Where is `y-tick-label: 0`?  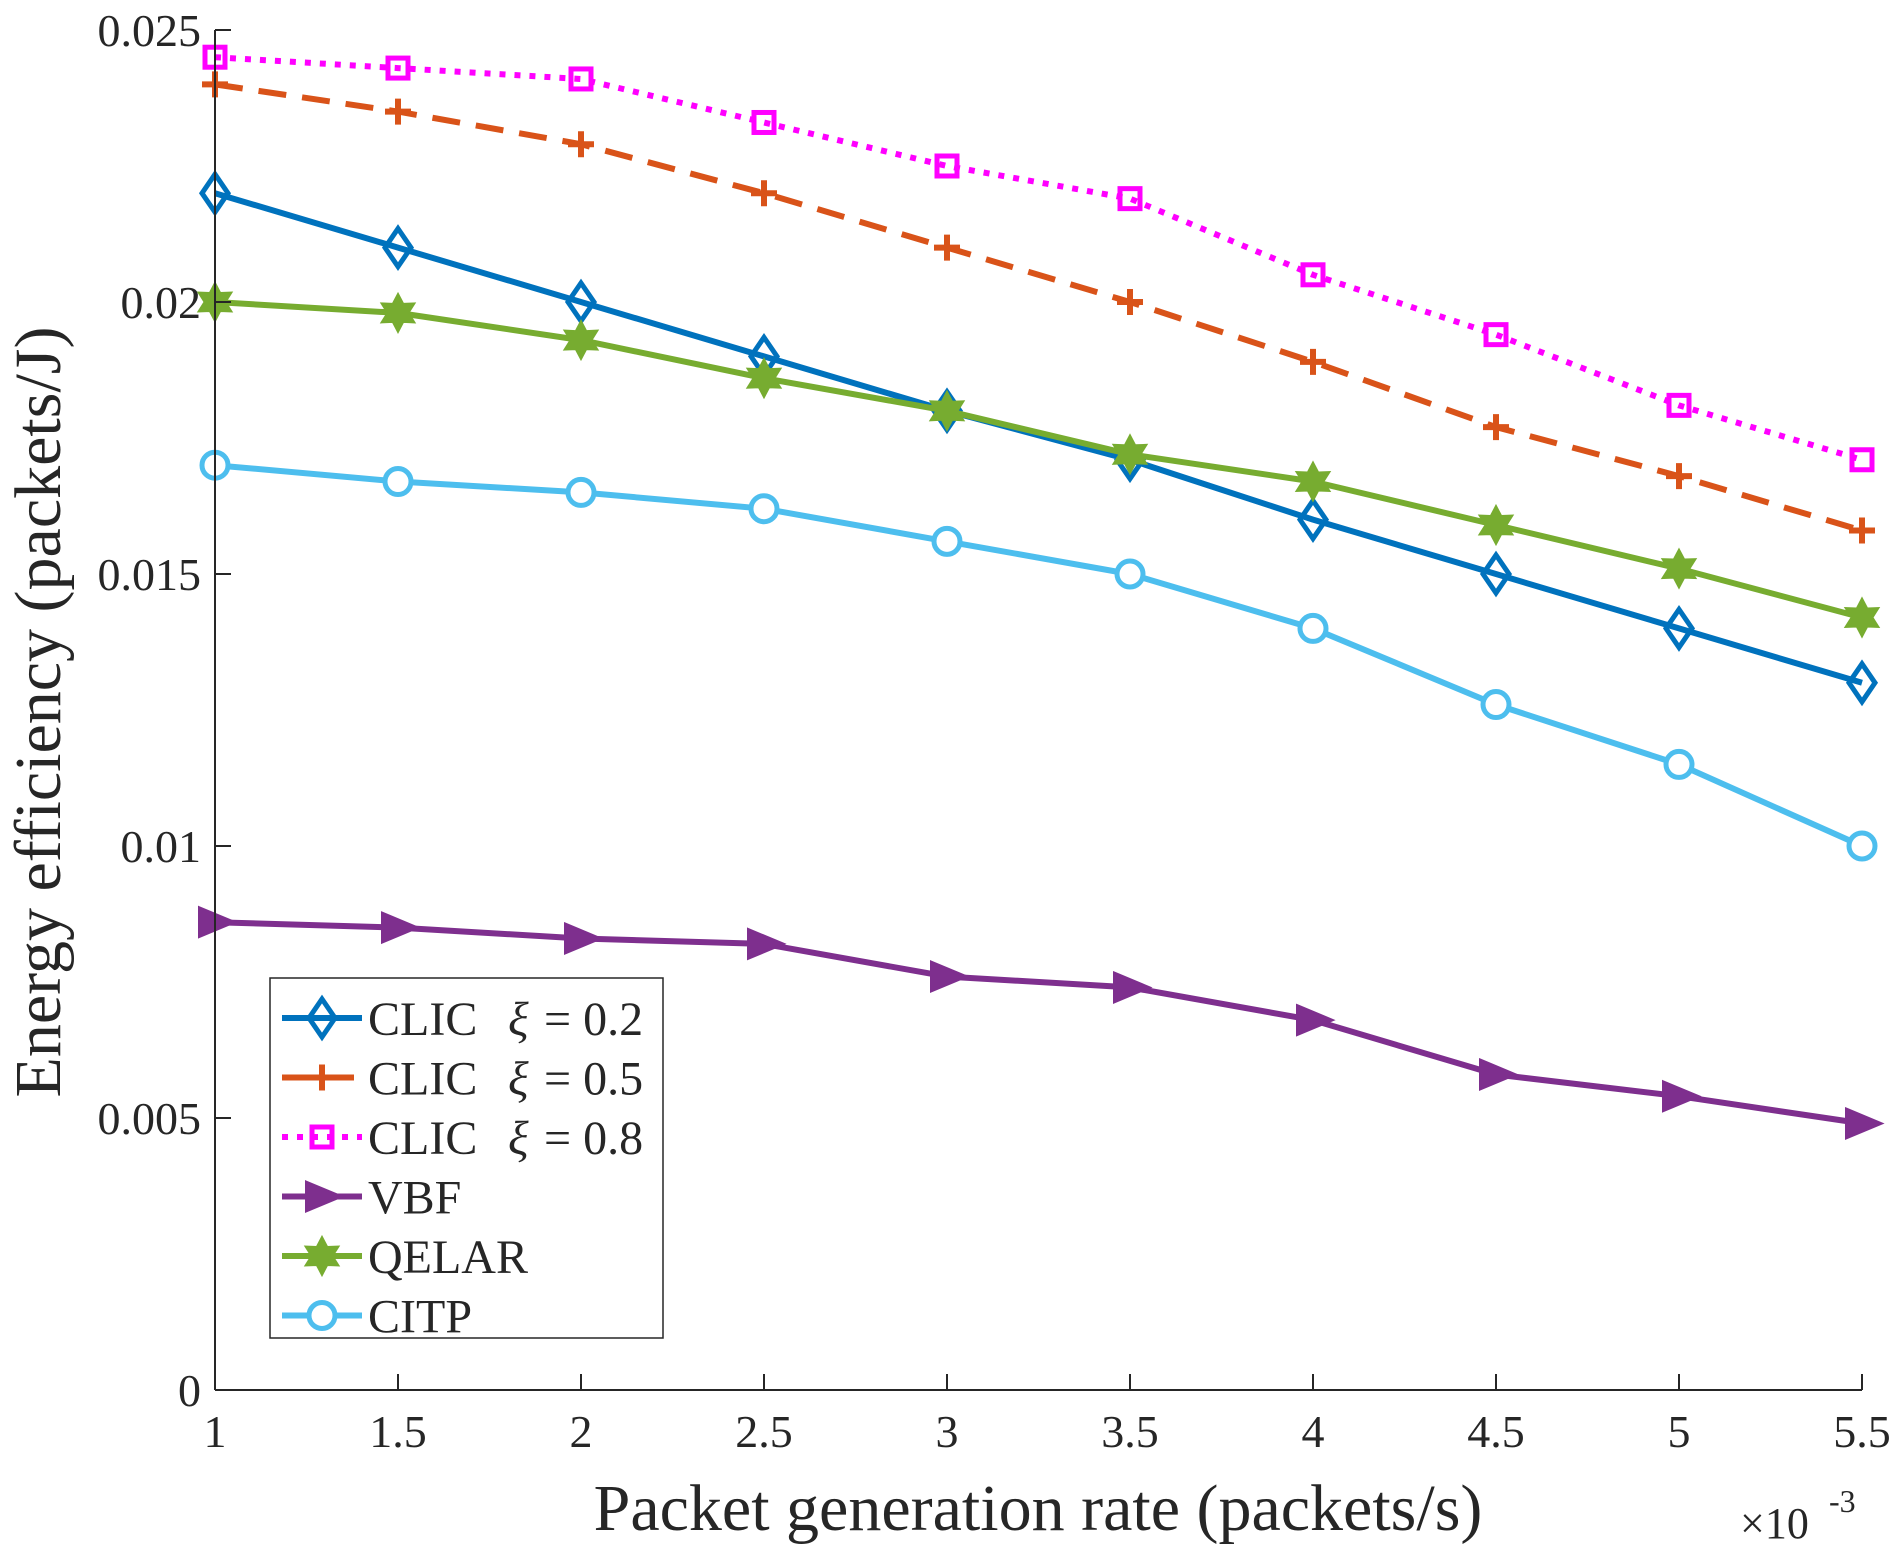 y-tick-label: 0 is located at coordinates (189, 1390).